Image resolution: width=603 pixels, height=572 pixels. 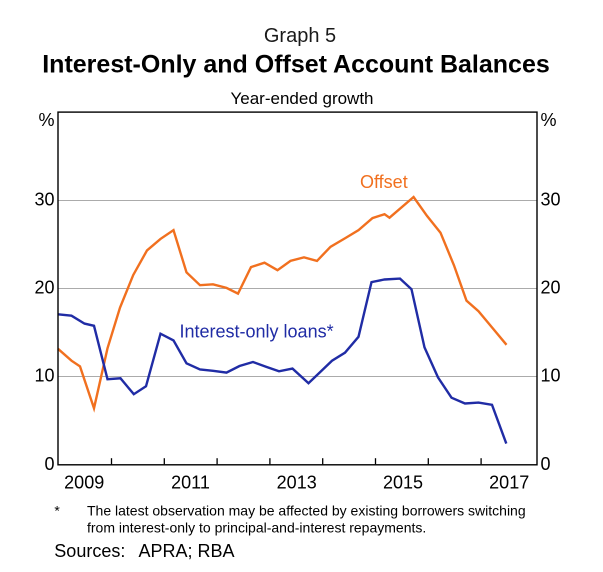 I want to click on svg-text: APRA; RBA, so click(x=187, y=551).